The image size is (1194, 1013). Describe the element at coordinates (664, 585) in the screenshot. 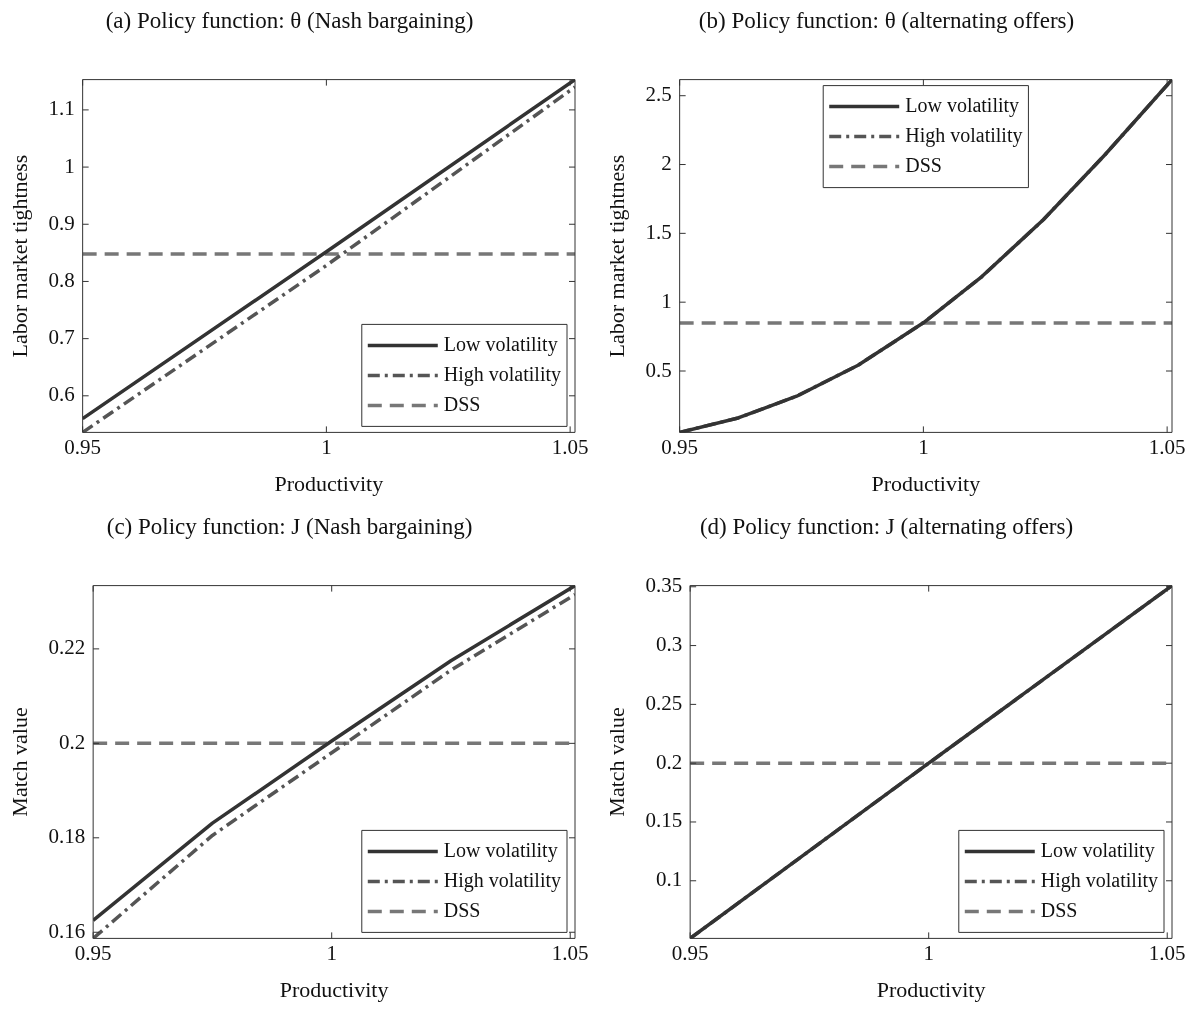

I see `y-tick-label: 0.35` at that location.